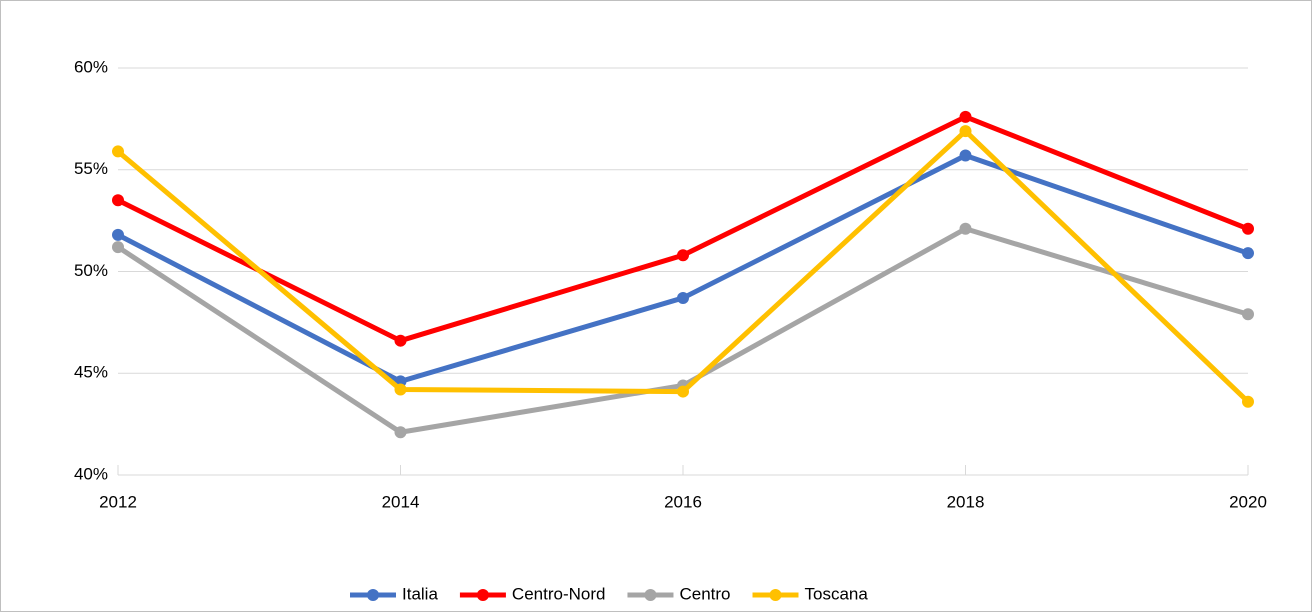 The image size is (1312, 612). Describe the element at coordinates (91, 473) in the screenshot. I see `y-tick-label: 40%` at that location.